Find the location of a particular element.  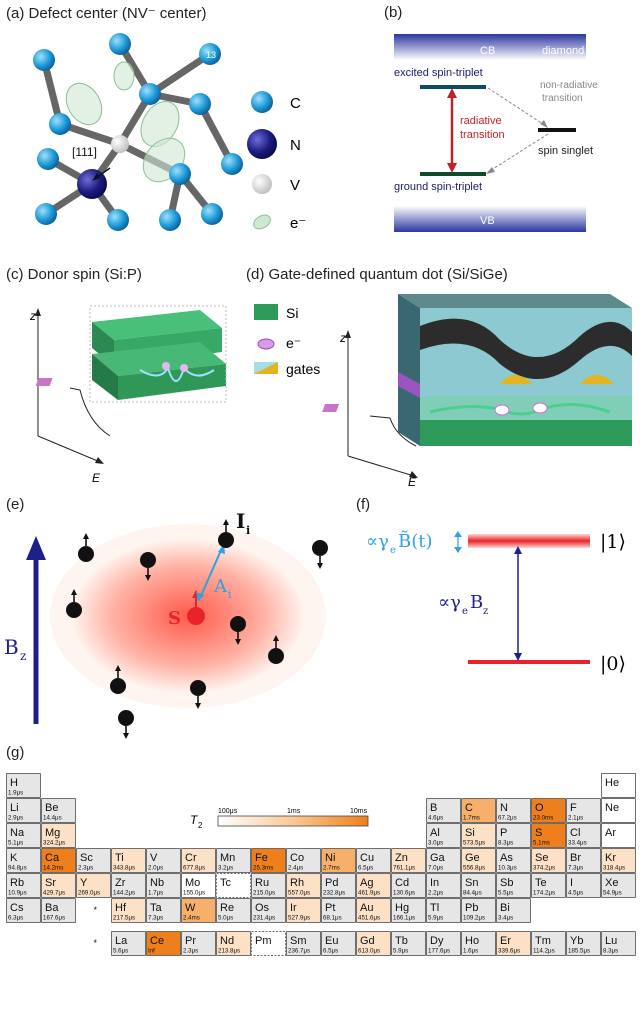

element-t2-value: 5.5μs is located at coordinates (505, 893).